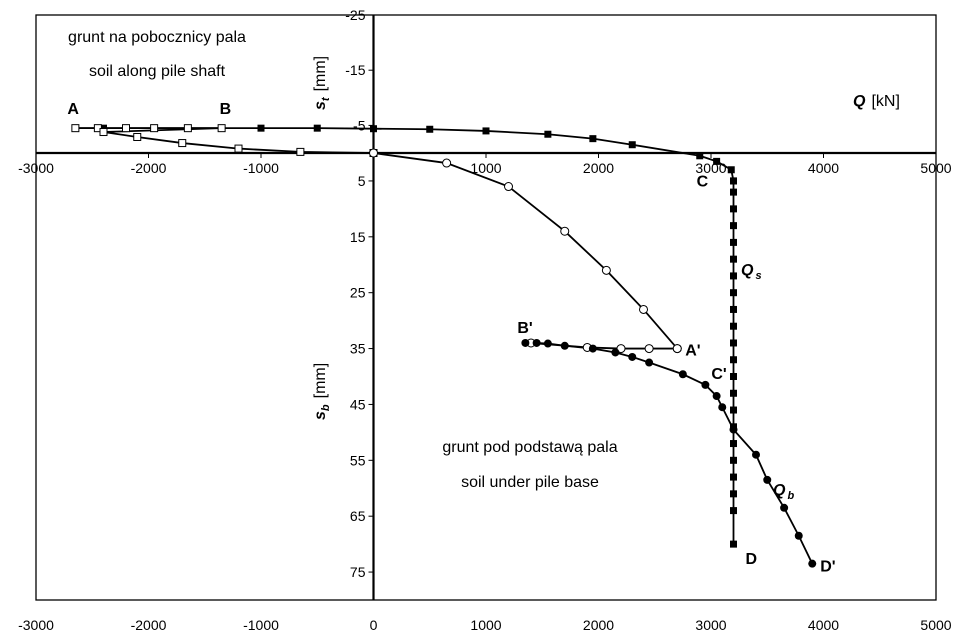 This screenshot has width=958, height=637. Describe the element at coordinates (758, 276) in the screenshot. I see `curve-label-qs-sub: s` at that location.